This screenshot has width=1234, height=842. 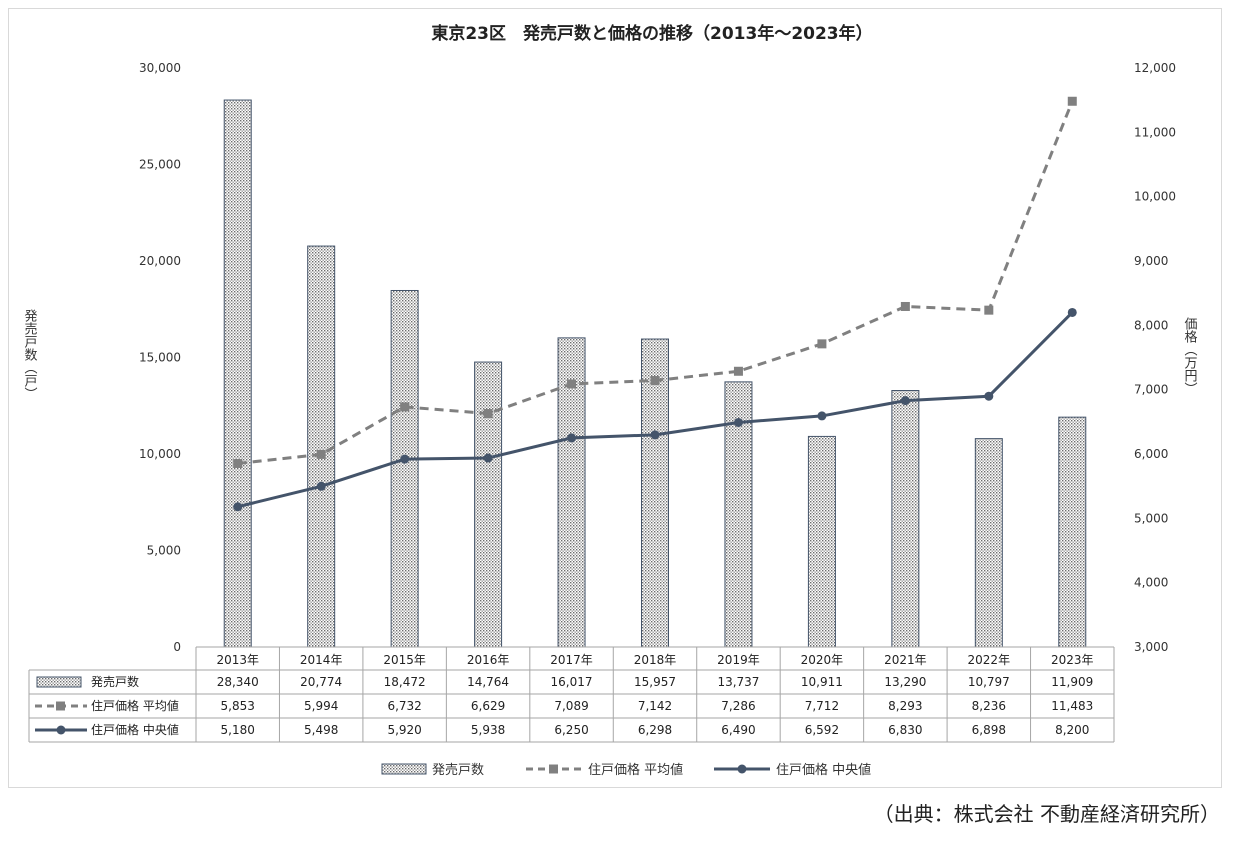 I want to click on table-cell-value: 6,732, so click(x=404, y=706).